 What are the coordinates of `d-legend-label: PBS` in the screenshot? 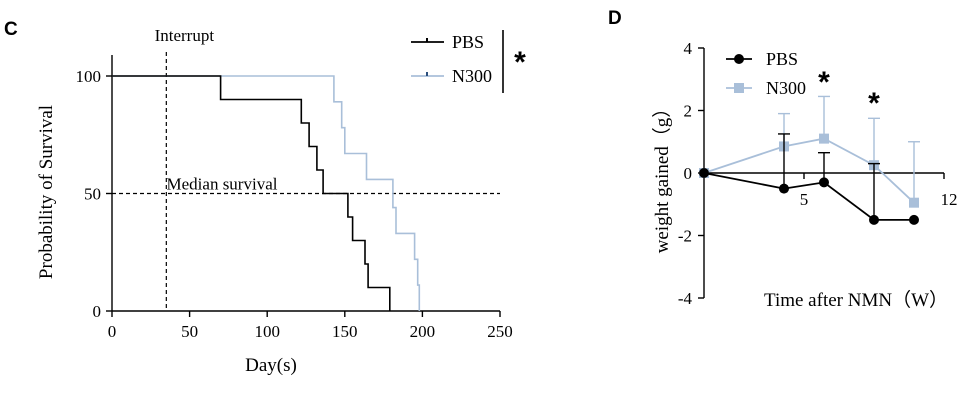 It's located at (782, 59).